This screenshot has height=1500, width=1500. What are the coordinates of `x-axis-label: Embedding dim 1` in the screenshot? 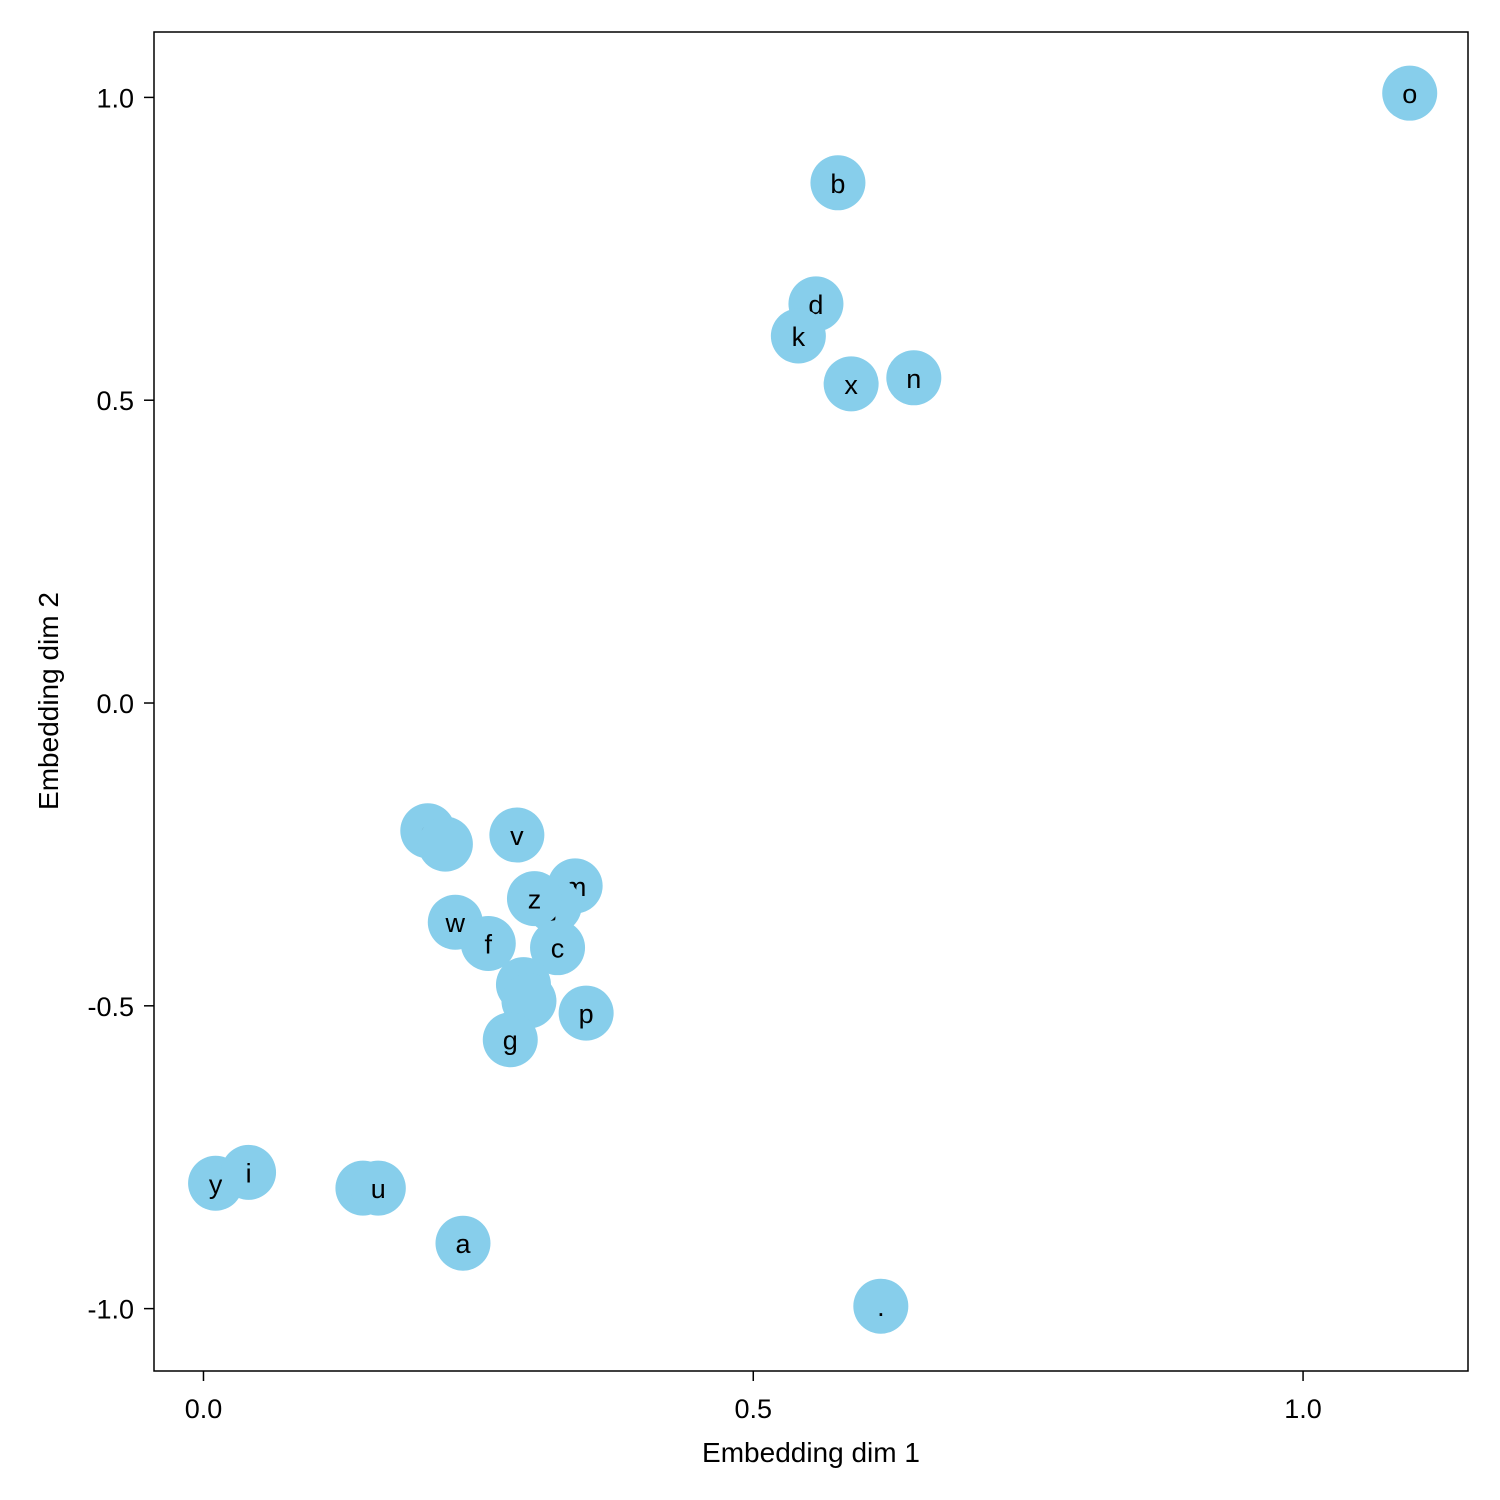 It's located at (811, 1452).